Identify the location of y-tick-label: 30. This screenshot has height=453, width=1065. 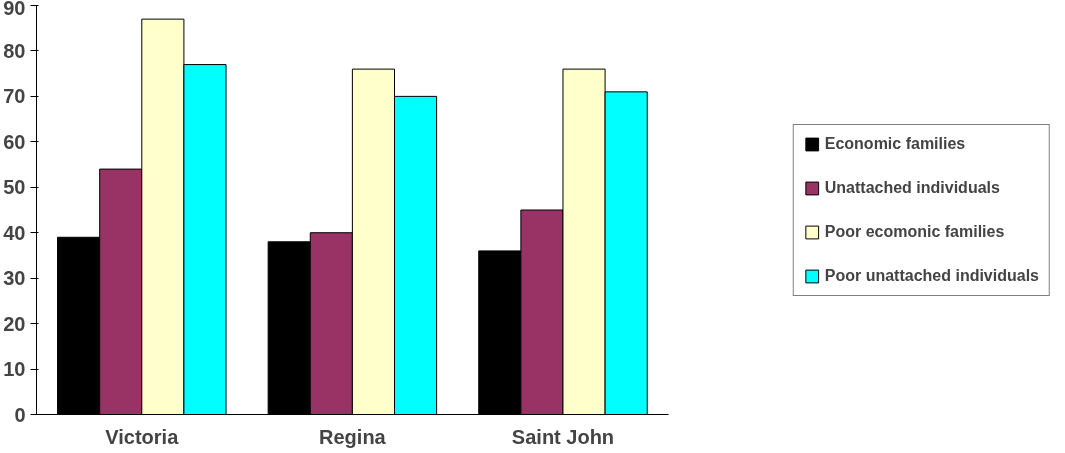
(14, 278).